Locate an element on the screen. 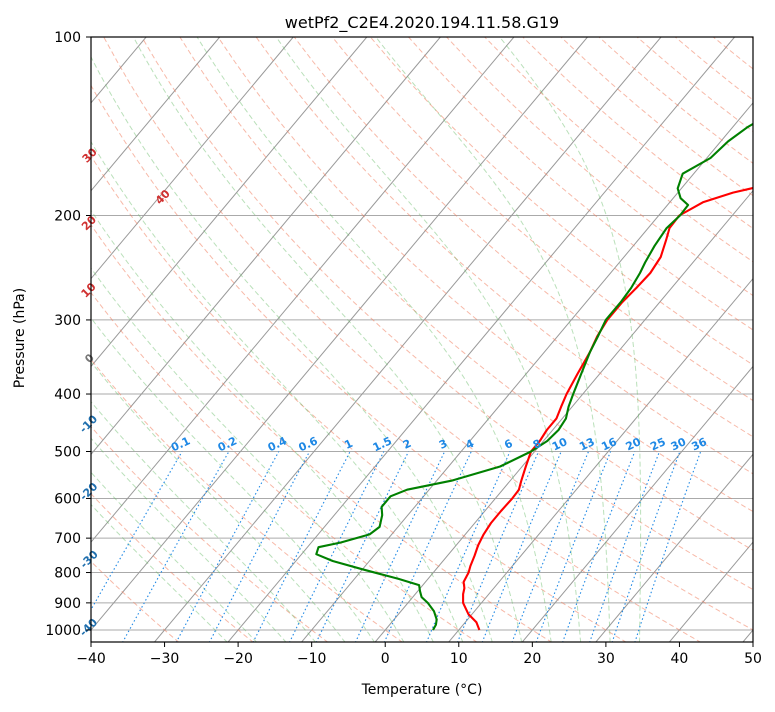  mixing-ratio-label: 13 is located at coordinates (586, 444).